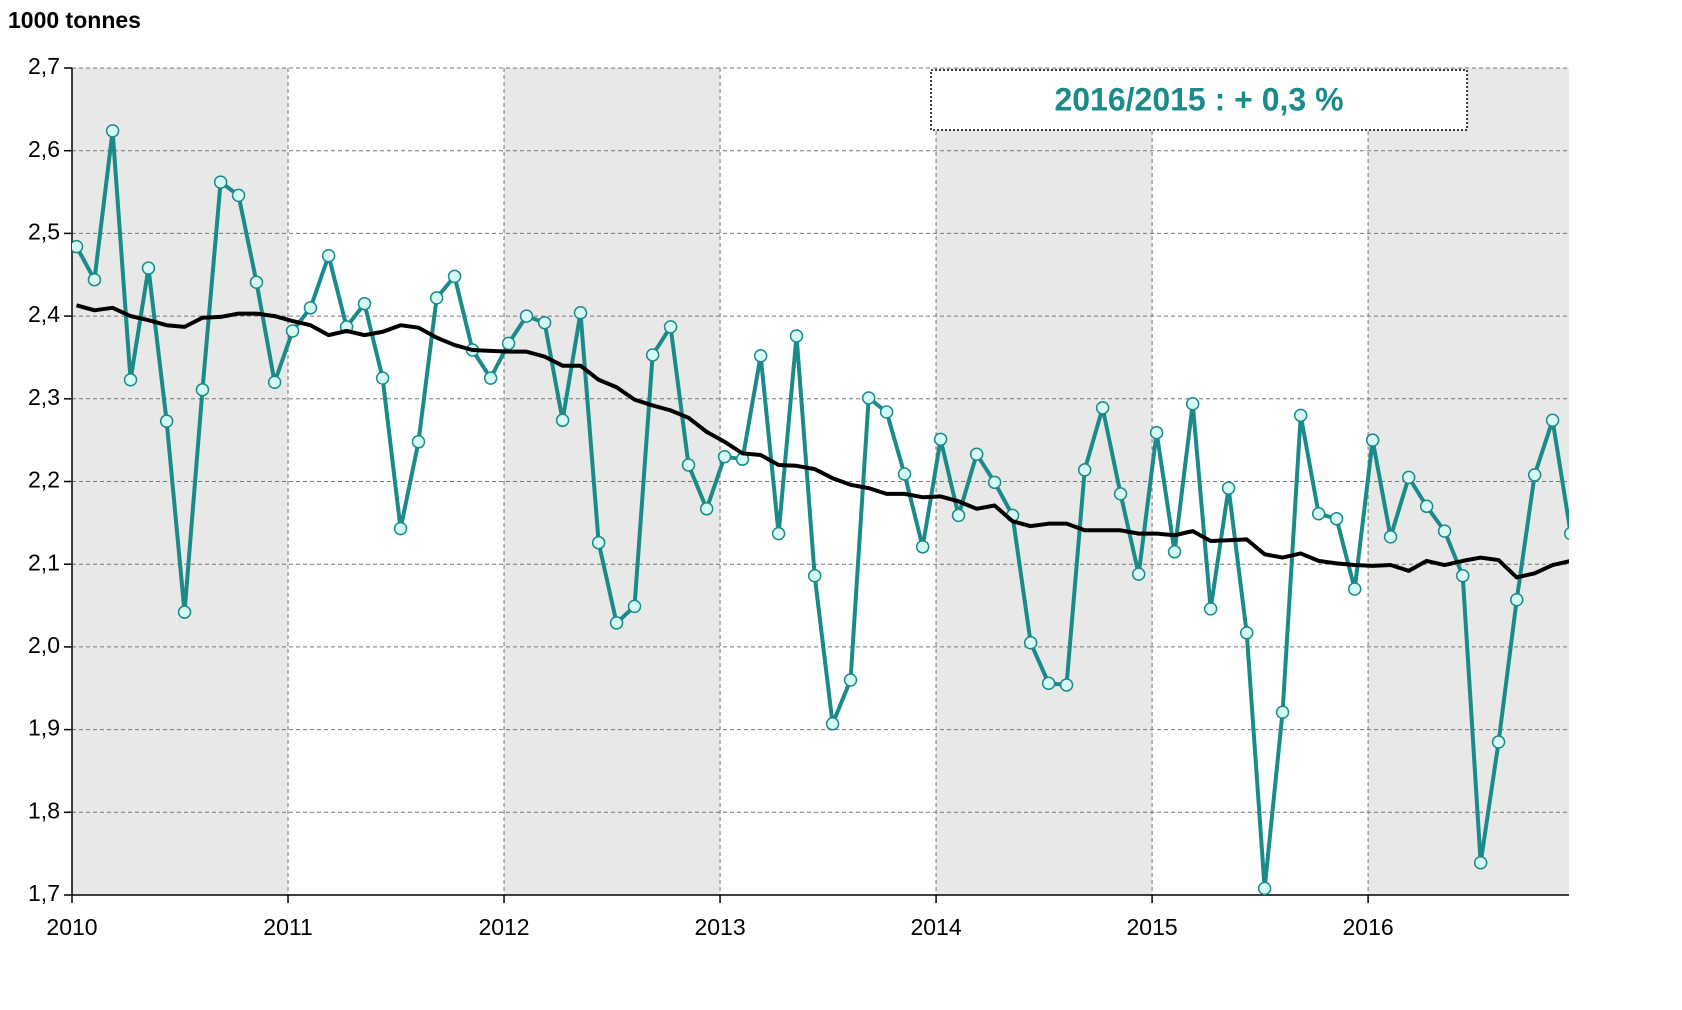 This screenshot has height=1010, width=1682. What do you see at coordinates (1152, 927) in the screenshot?
I see `x-tick-label: 2015` at bounding box center [1152, 927].